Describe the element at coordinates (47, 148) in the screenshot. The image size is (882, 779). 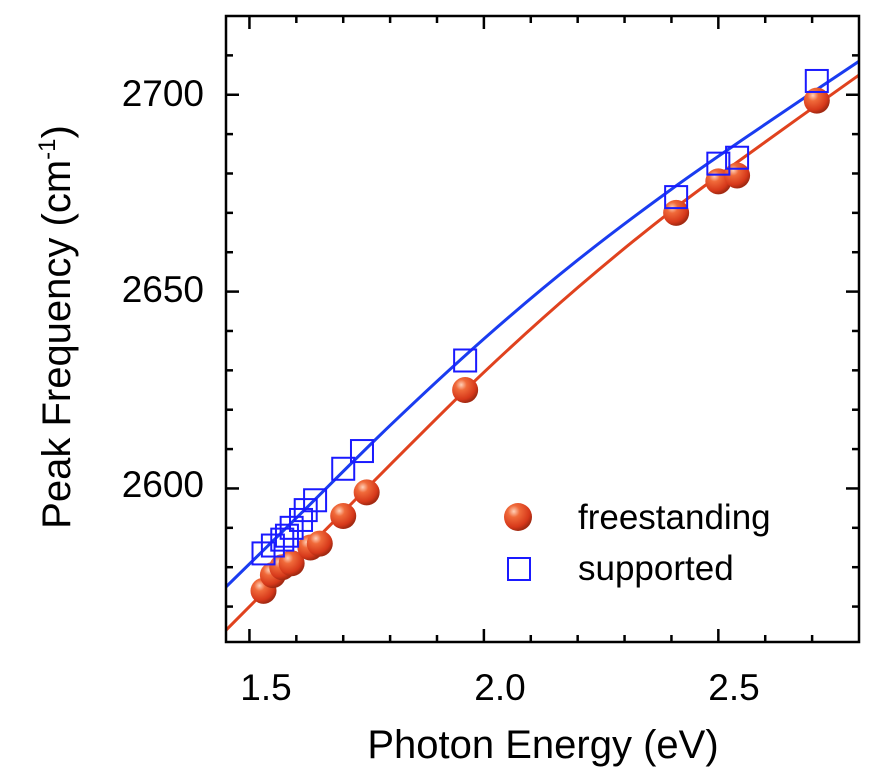
I see `y-axis-title-superscript: -1` at that location.